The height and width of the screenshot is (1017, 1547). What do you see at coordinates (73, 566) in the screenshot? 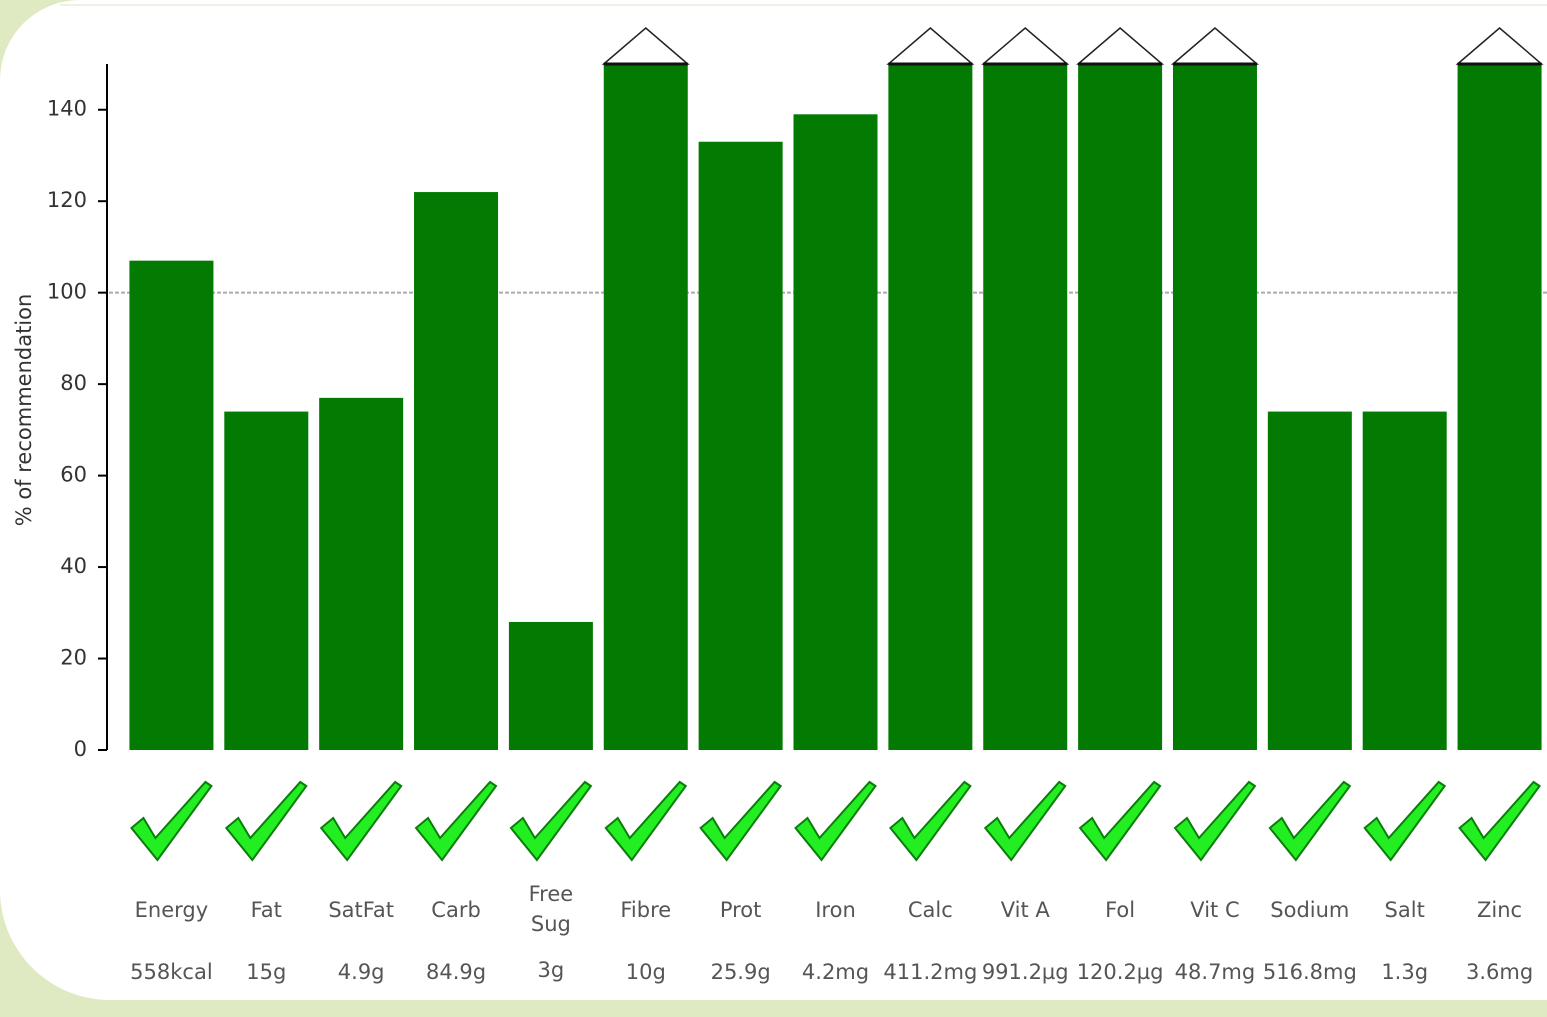
I see `y-tick-label: 40` at bounding box center [73, 566].